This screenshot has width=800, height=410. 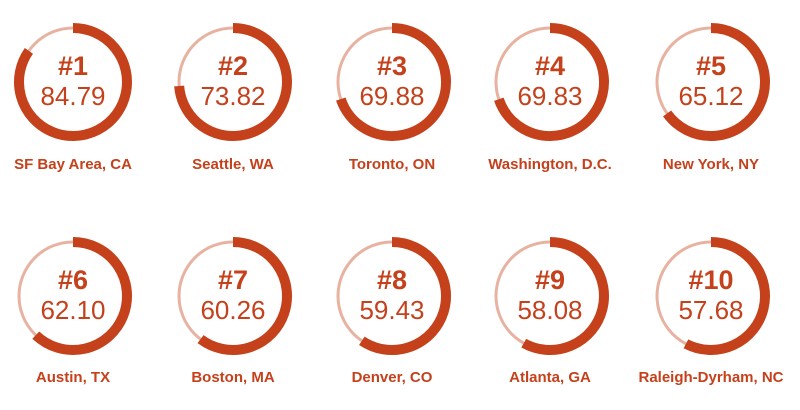 I want to click on rank-label: #7, so click(x=233, y=280).